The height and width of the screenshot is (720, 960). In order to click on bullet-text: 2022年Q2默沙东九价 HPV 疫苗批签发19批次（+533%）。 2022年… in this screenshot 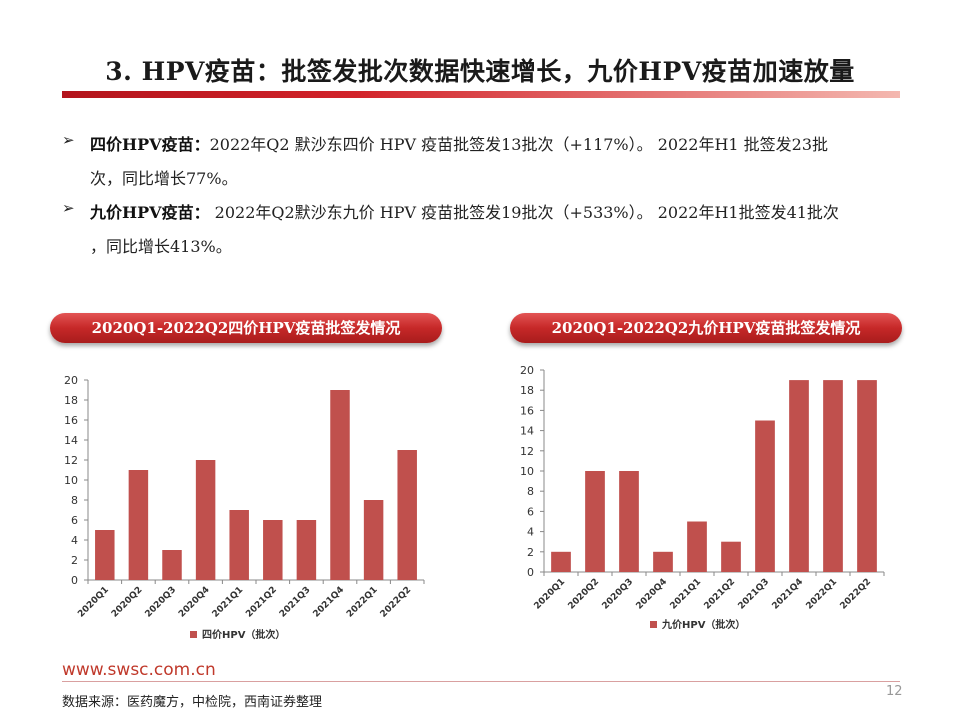, I will do `click(524, 212)`.